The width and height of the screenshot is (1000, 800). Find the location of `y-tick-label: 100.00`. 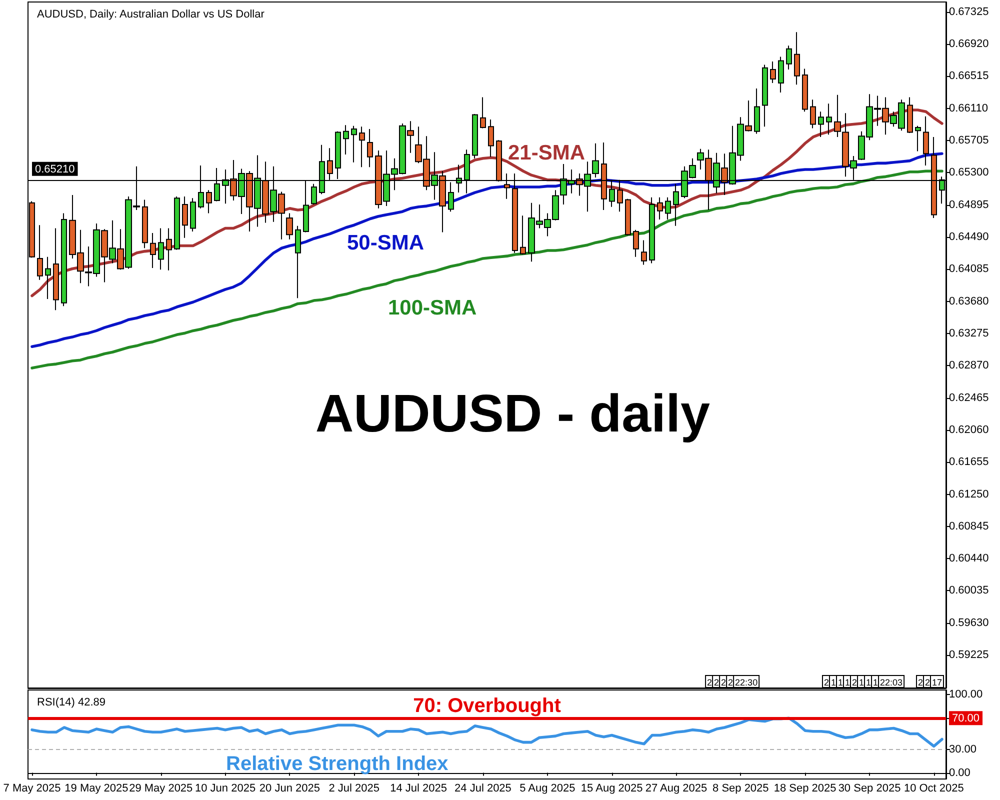

y-tick-label: 100.00 is located at coordinates (966, 694).